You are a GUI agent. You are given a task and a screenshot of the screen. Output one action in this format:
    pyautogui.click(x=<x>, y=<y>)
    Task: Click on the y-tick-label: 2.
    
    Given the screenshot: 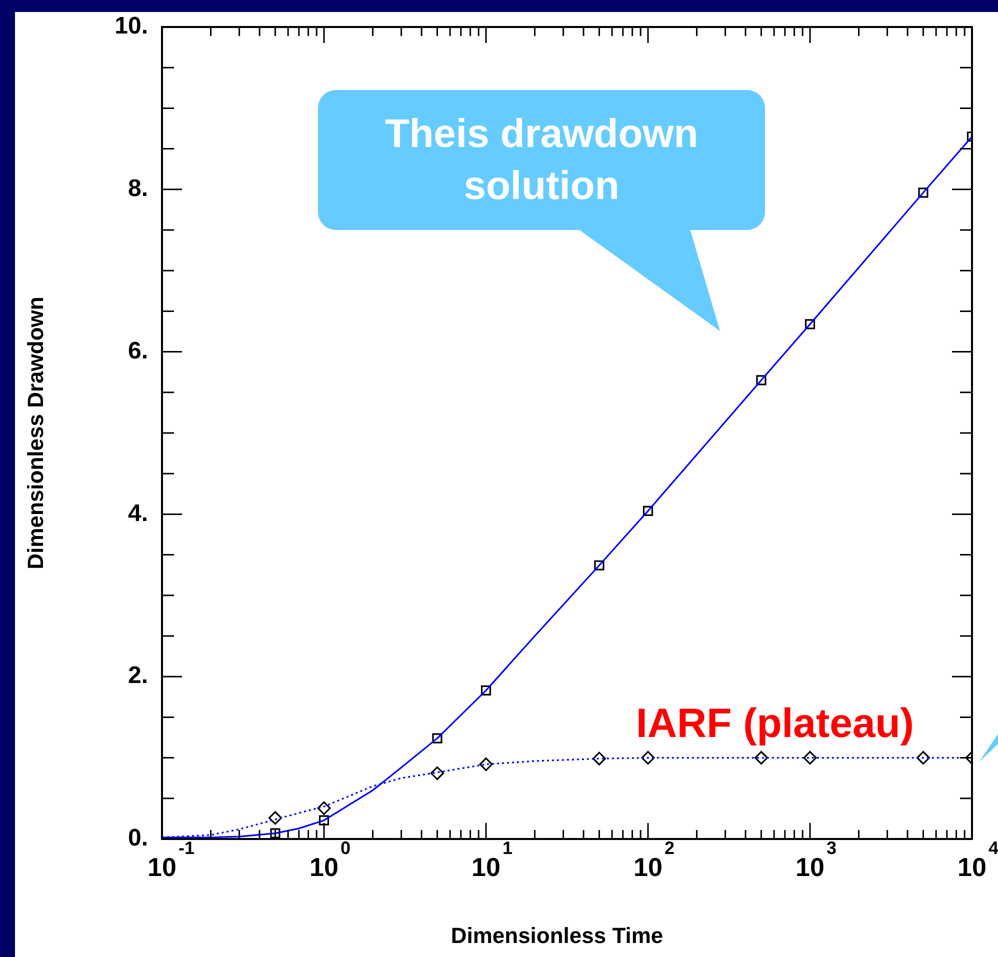 What is the action you would take?
    pyautogui.click(x=138, y=676)
    